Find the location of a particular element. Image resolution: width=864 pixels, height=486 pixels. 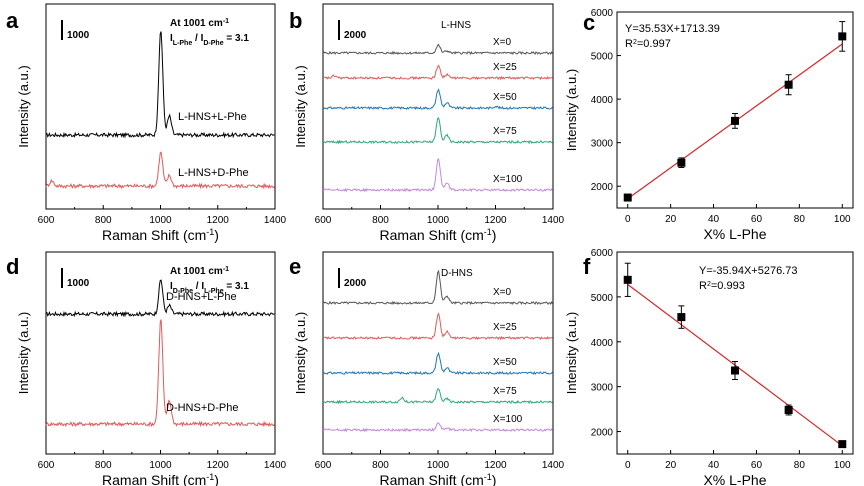

c-xtick-label-5: 100 is located at coordinates (842, 219).